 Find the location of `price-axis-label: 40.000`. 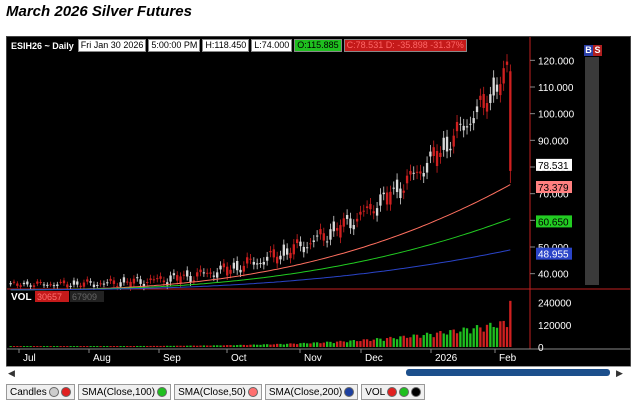

price-axis-label: 40.000 is located at coordinates (553, 275).